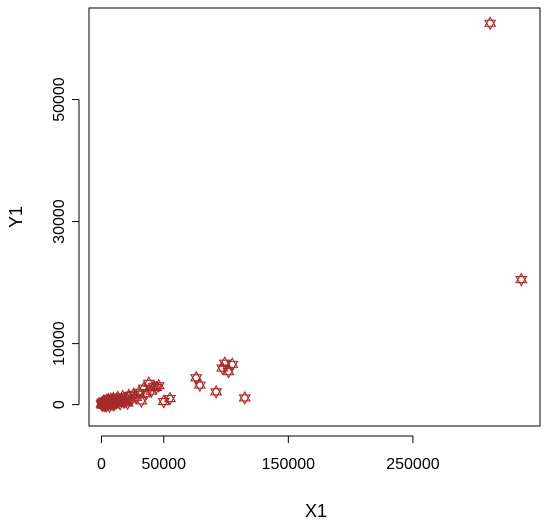 This screenshot has width=550, height=529. What do you see at coordinates (59, 343) in the screenshot?
I see `y-tick-label: 10000` at bounding box center [59, 343].